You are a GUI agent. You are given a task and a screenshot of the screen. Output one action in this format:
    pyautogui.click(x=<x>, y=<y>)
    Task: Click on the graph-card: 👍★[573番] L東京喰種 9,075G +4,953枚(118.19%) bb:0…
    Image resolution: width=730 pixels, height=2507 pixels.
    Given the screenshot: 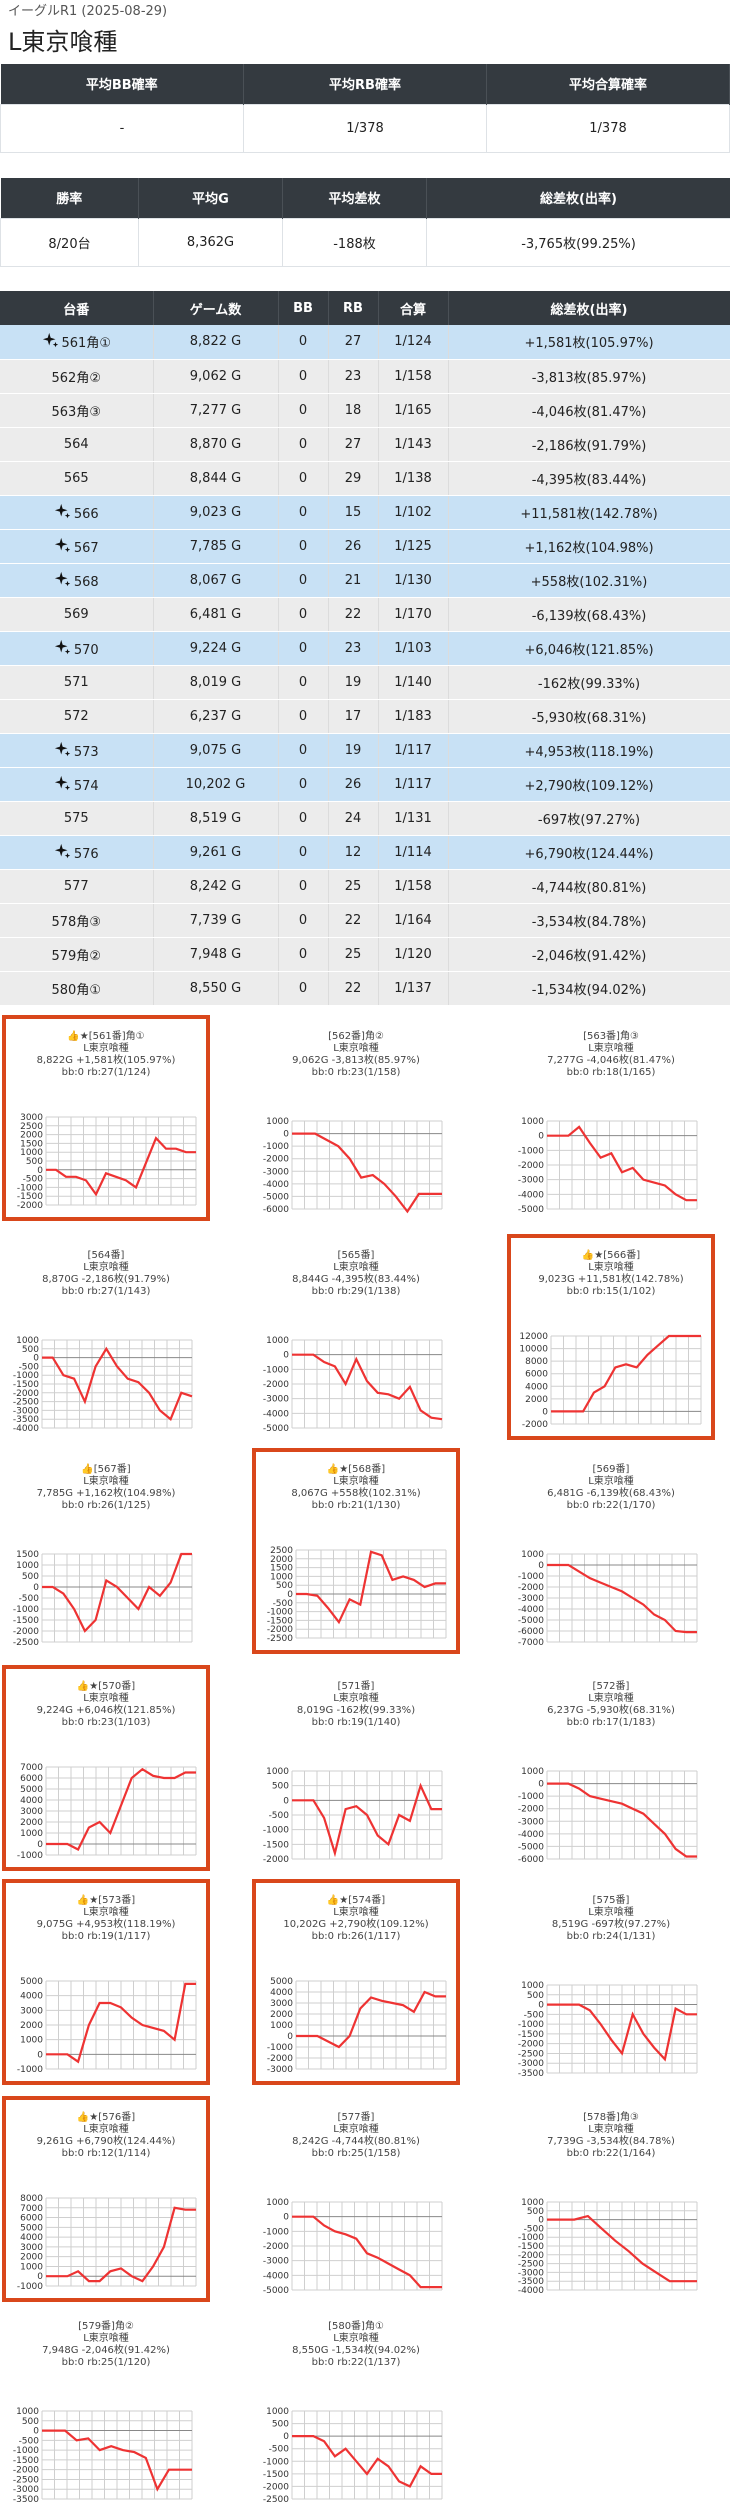 What is the action you would take?
    pyautogui.click(x=106, y=1982)
    